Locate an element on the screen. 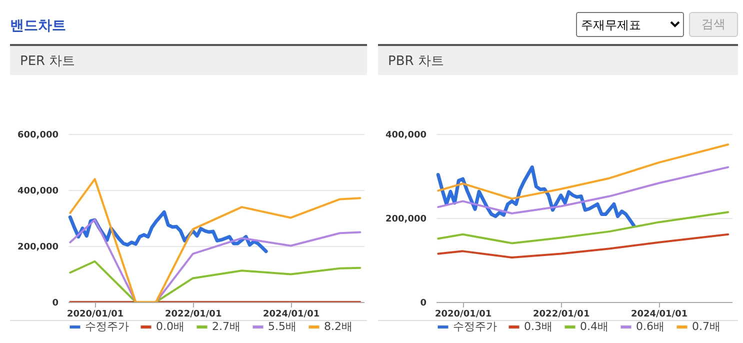  legend-label: 0.3배 is located at coordinates (538, 326).